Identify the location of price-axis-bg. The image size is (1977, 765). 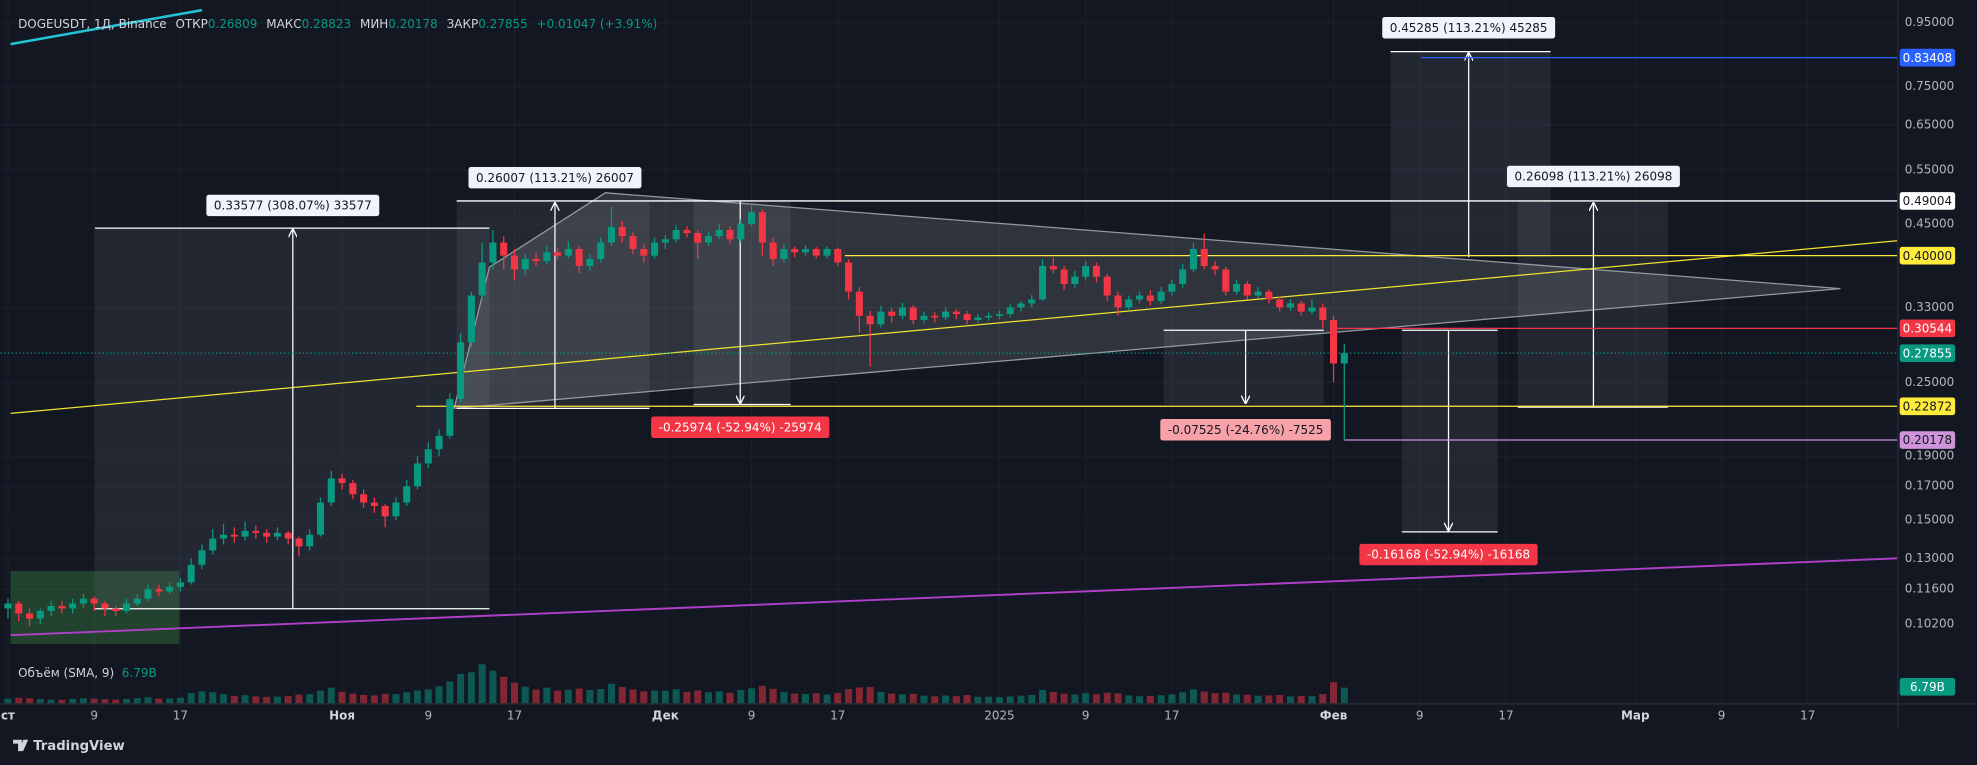
(1937, 364).